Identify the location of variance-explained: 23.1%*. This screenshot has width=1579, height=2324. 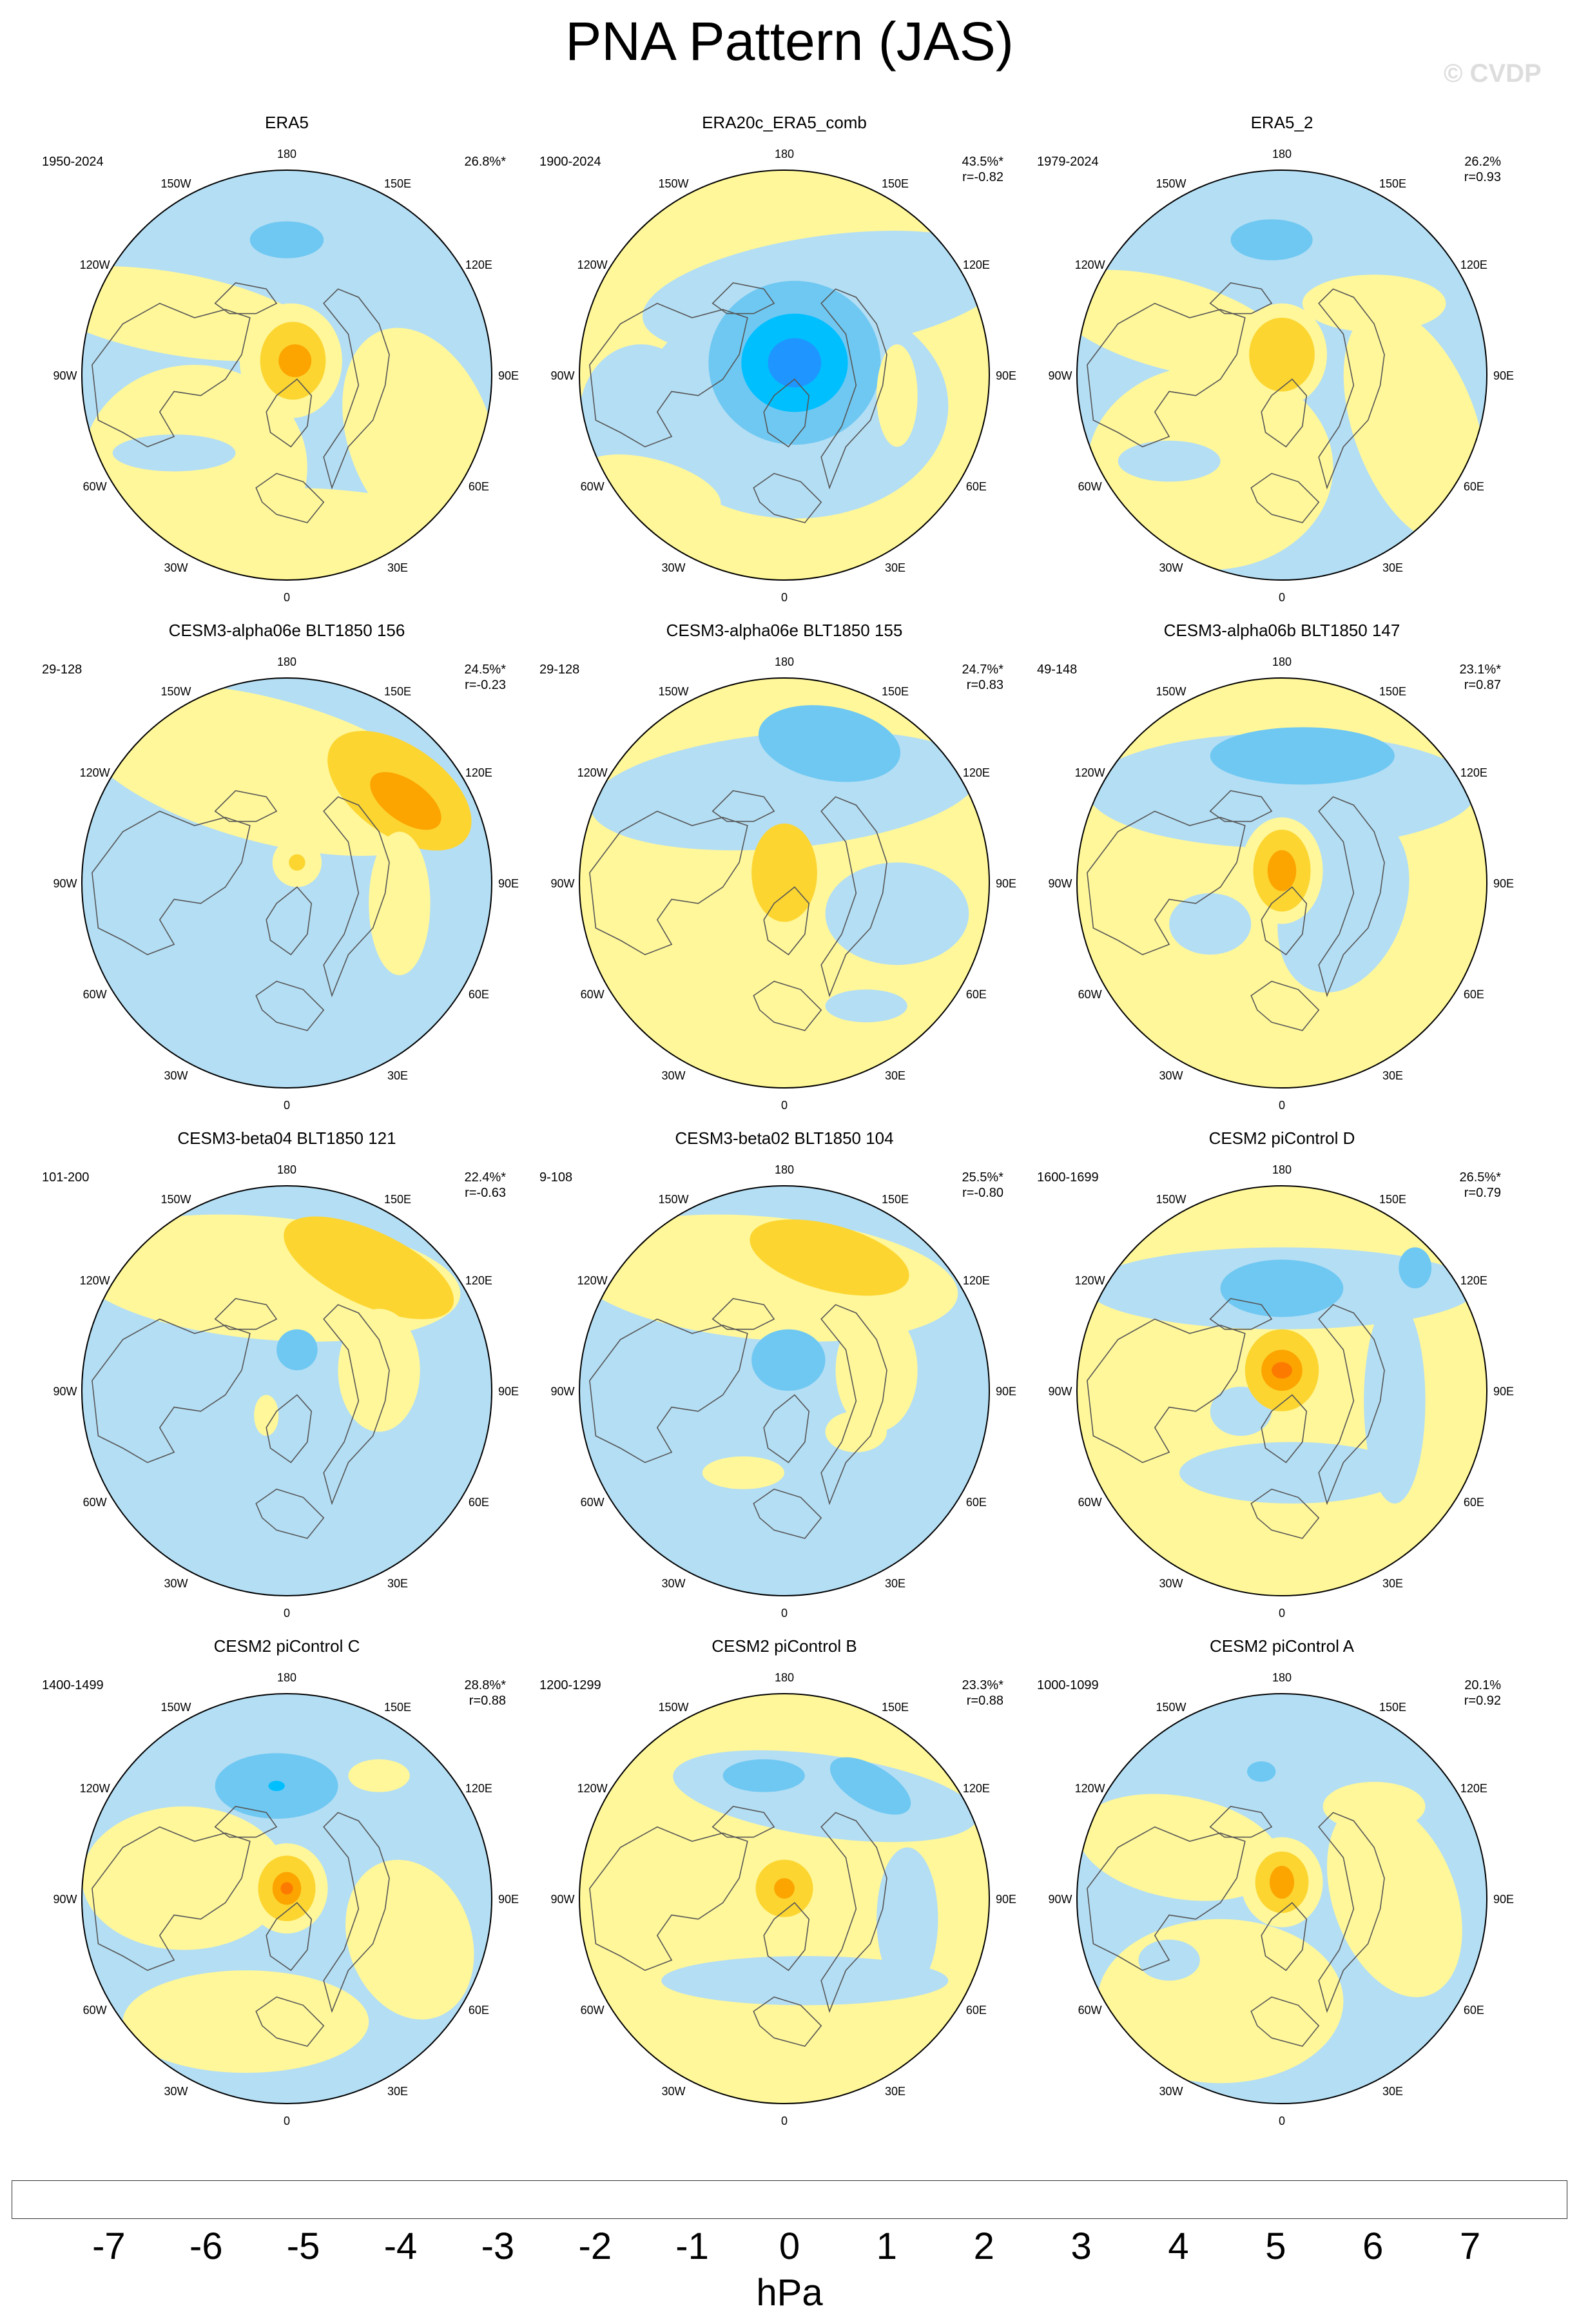
(1480, 670).